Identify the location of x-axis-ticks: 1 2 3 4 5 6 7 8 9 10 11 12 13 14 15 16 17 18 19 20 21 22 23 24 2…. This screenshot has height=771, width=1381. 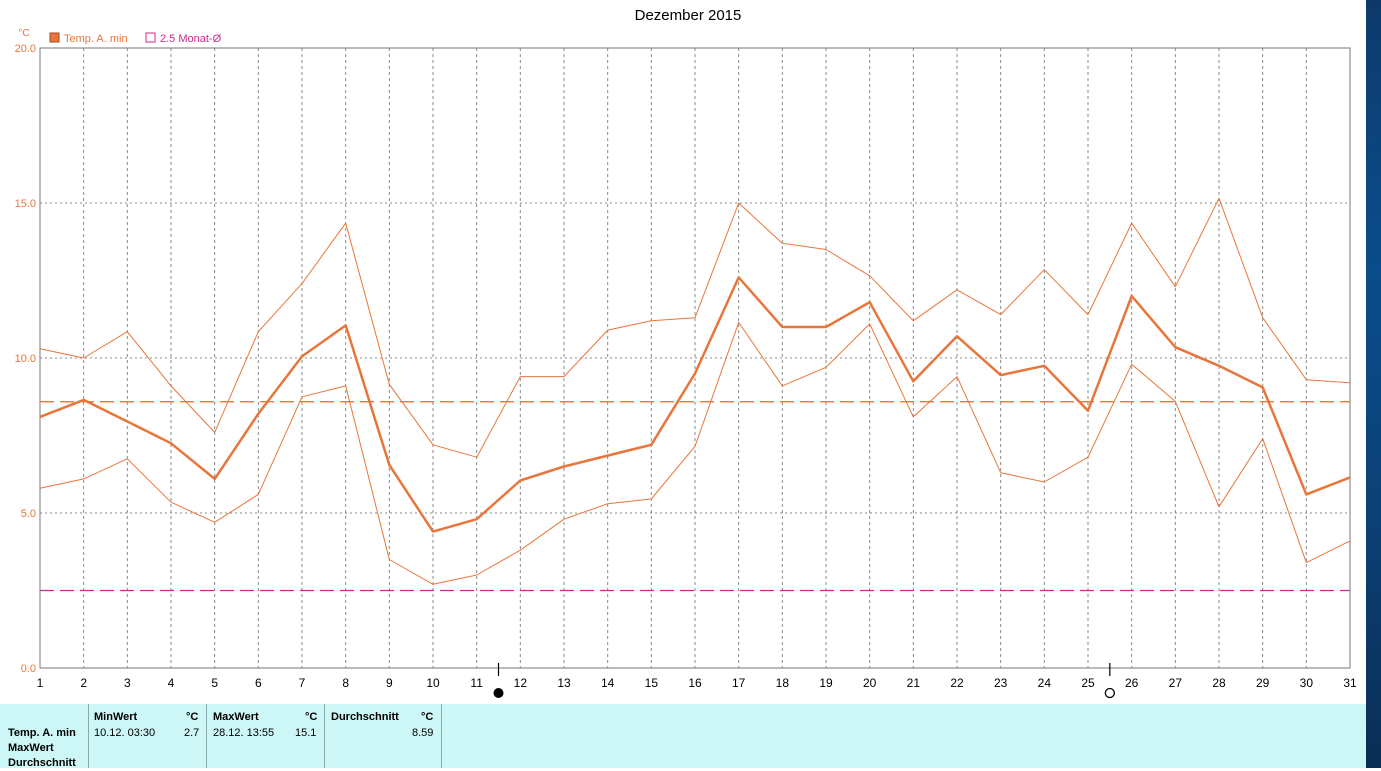
(697, 683).